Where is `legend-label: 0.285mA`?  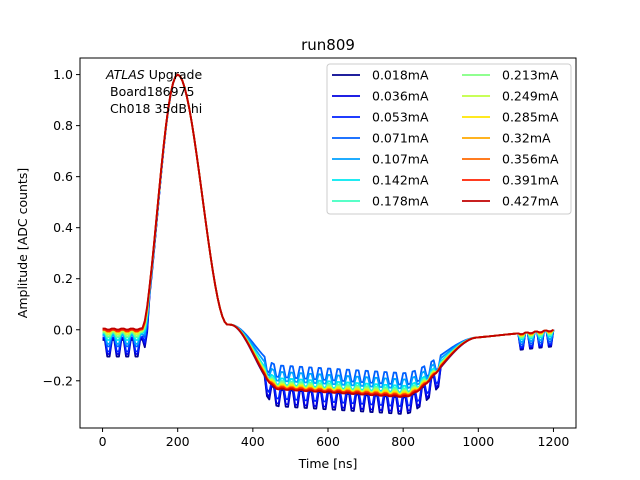 legend-label: 0.285mA is located at coordinates (530, 117).